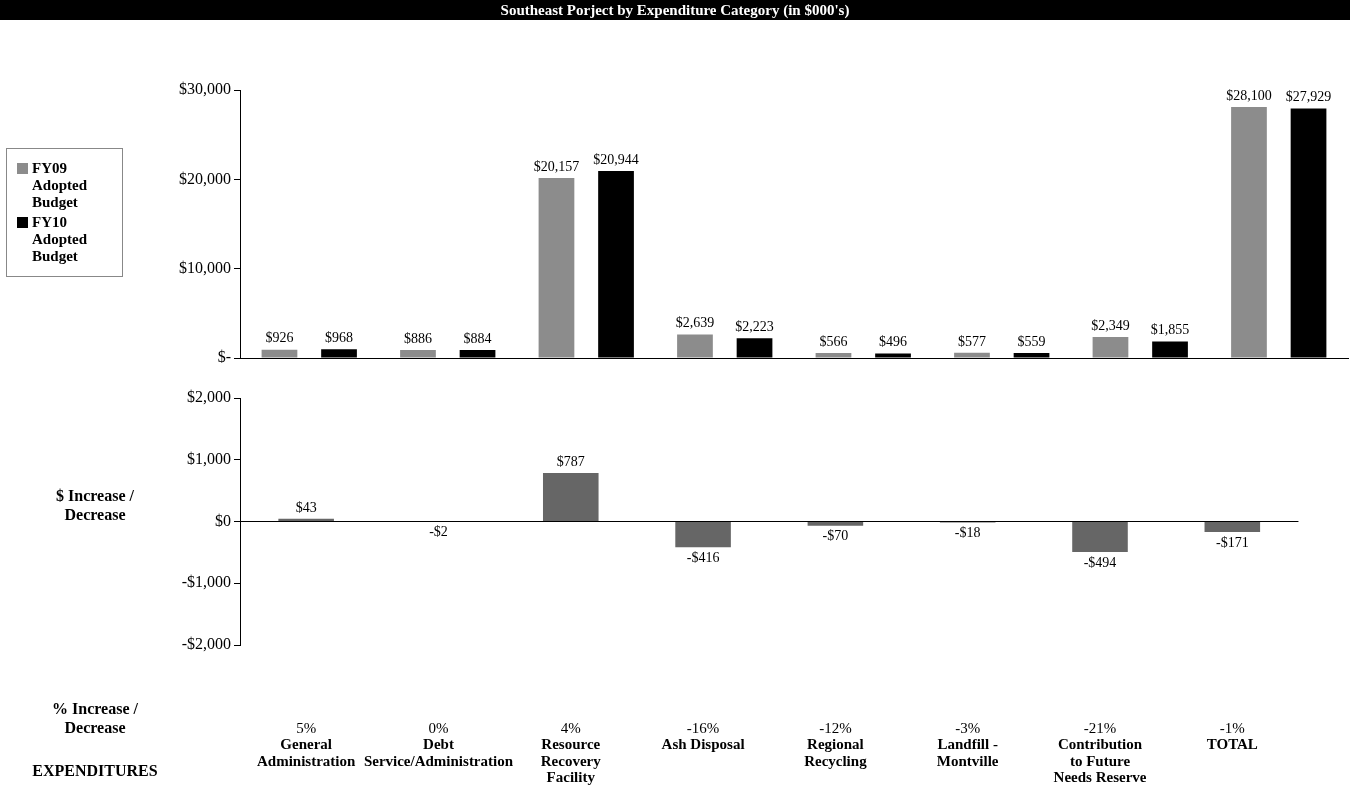 The height and width of the screenshot is (805, 1350). Describe the element at coordinates (703, 557) in the screenshot. I see `data-label: -$416` at that location.